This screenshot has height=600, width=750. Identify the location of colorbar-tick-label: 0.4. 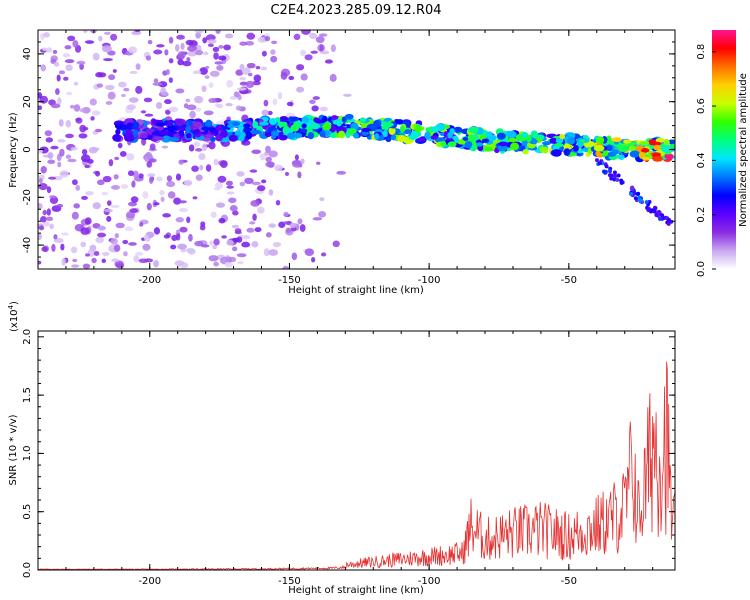
(701, 160).